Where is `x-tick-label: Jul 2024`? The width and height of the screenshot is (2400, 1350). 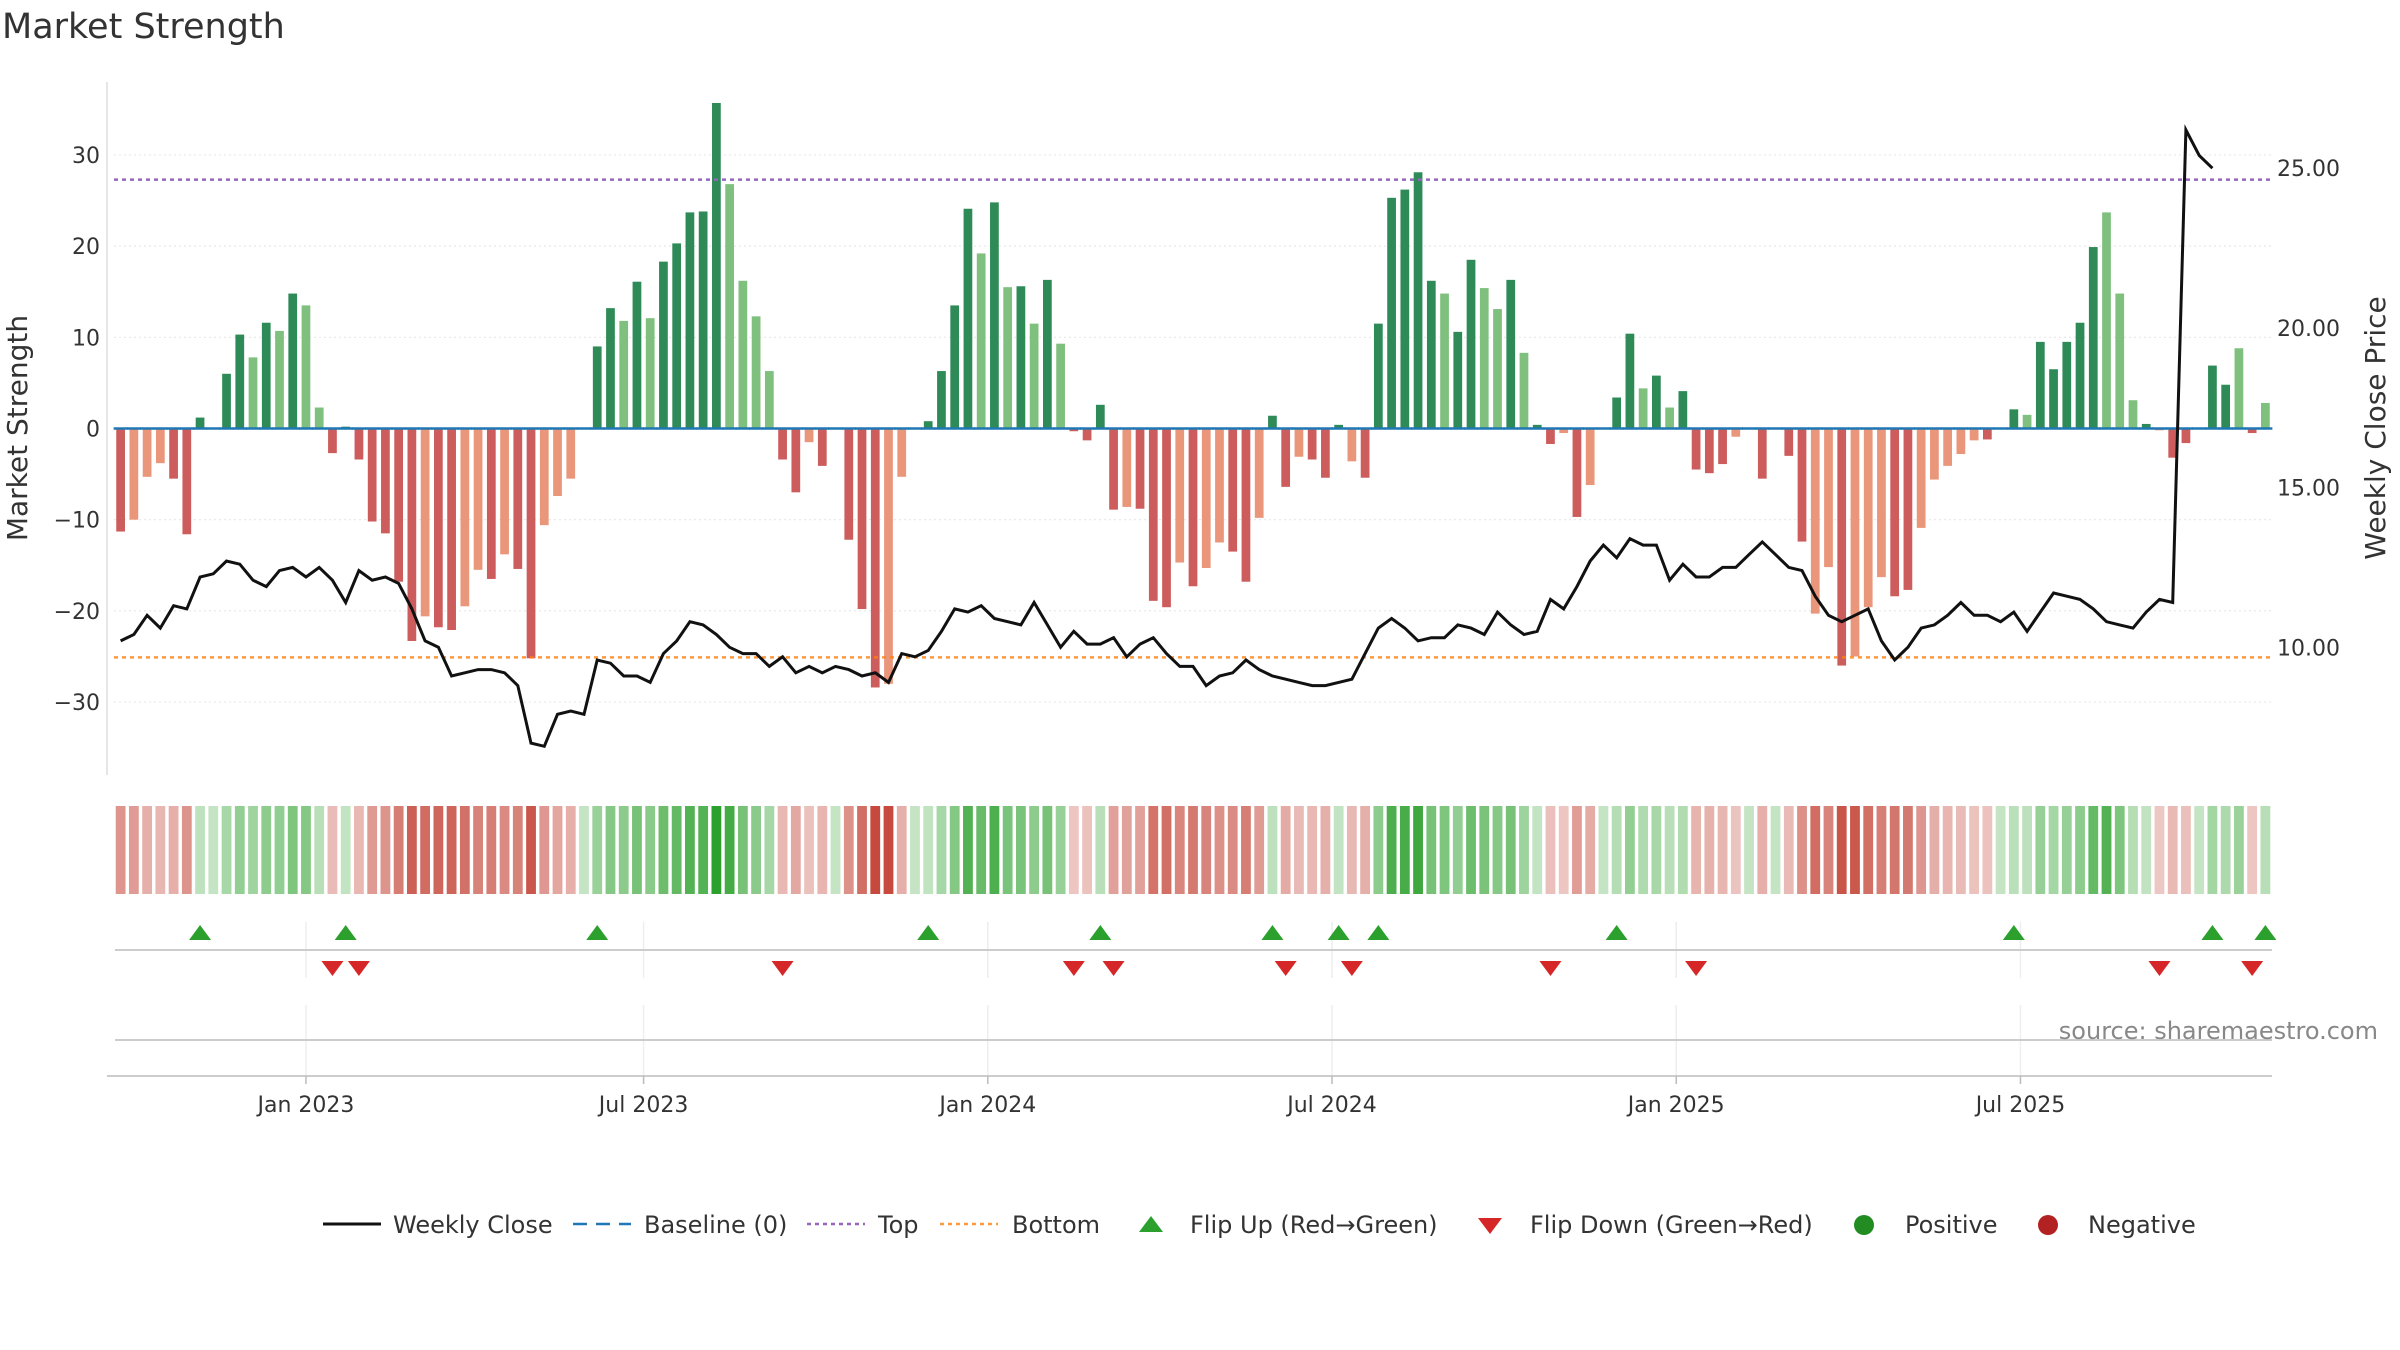
x-tick-label: Jul 2024 is located at coordinates (1331, 1105).